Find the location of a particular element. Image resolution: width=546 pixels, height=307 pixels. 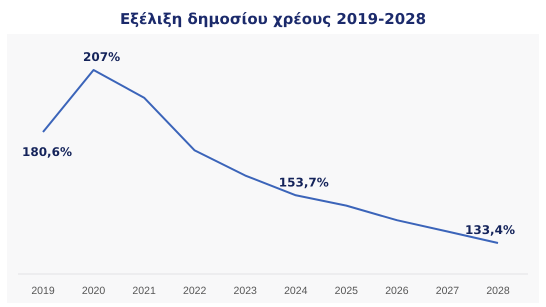

data-label: 153,7% is located at coordinates (303, 182).